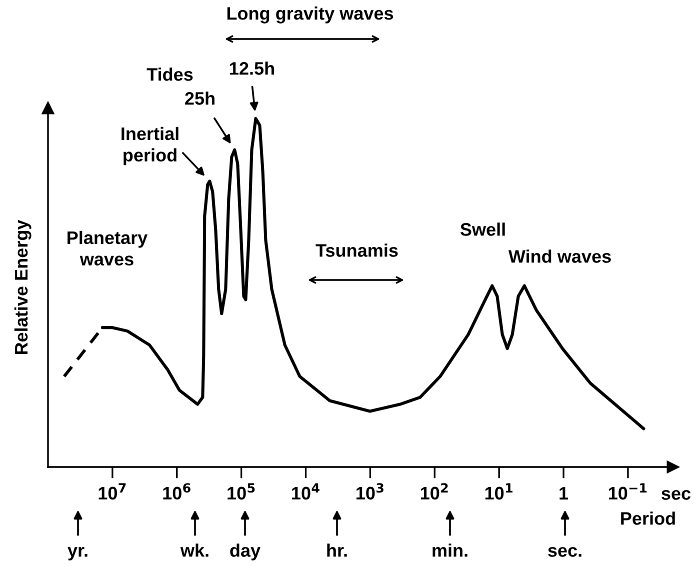 This screenshot has height=567, width=694. I want to click on annotation: Tsunamis, so click(357, 250).